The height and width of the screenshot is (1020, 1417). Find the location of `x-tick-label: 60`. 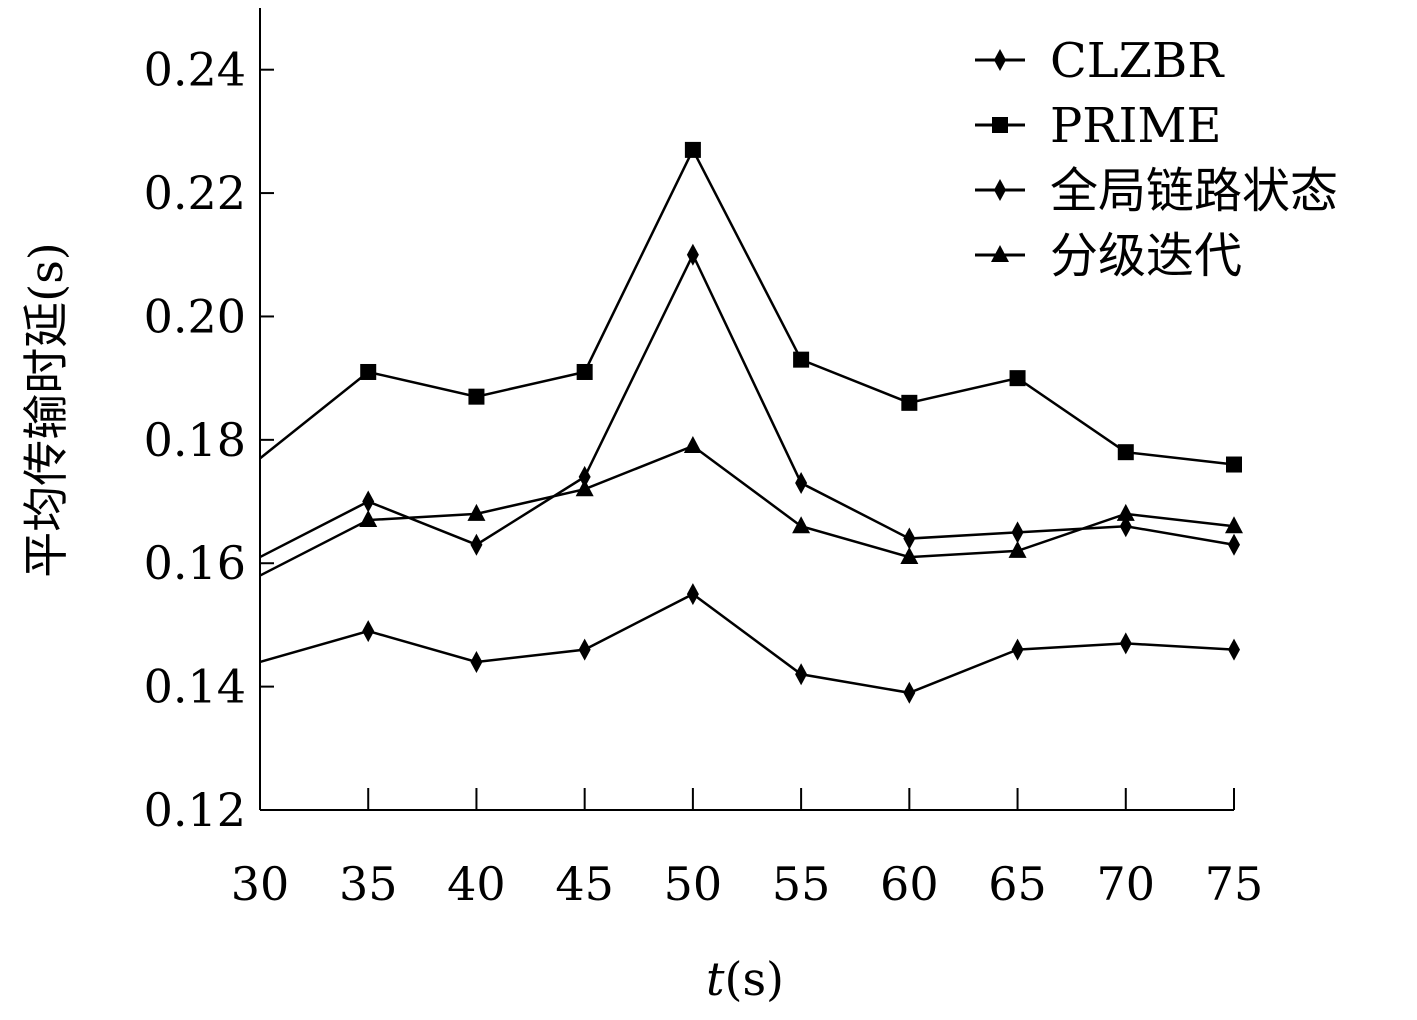

x-tick-label: 60 is located at coordinates (909, 884).